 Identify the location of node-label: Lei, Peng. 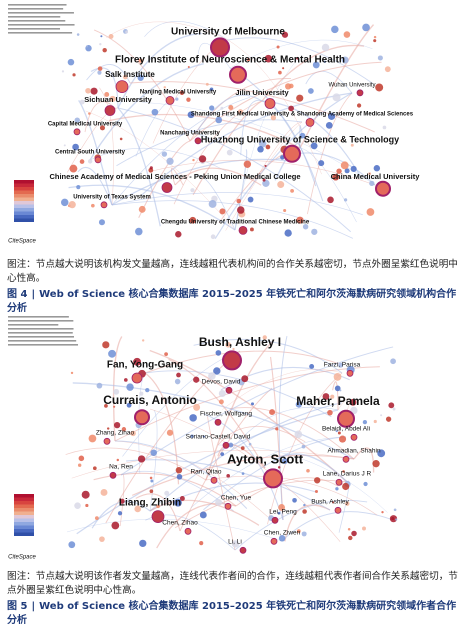
(283, 512).